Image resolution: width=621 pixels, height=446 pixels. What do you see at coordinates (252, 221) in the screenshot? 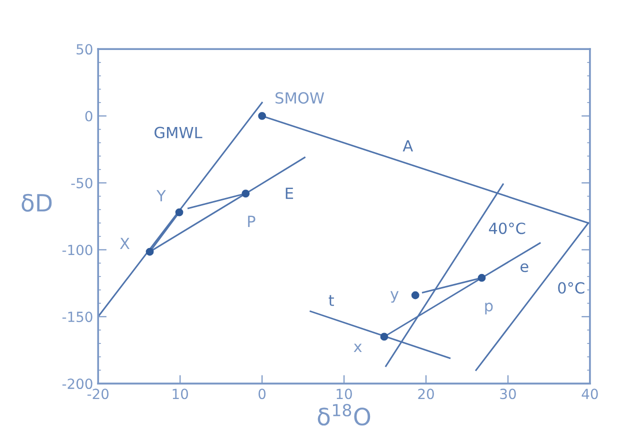
I see `annotation: P` at bounding box center [252, 221].